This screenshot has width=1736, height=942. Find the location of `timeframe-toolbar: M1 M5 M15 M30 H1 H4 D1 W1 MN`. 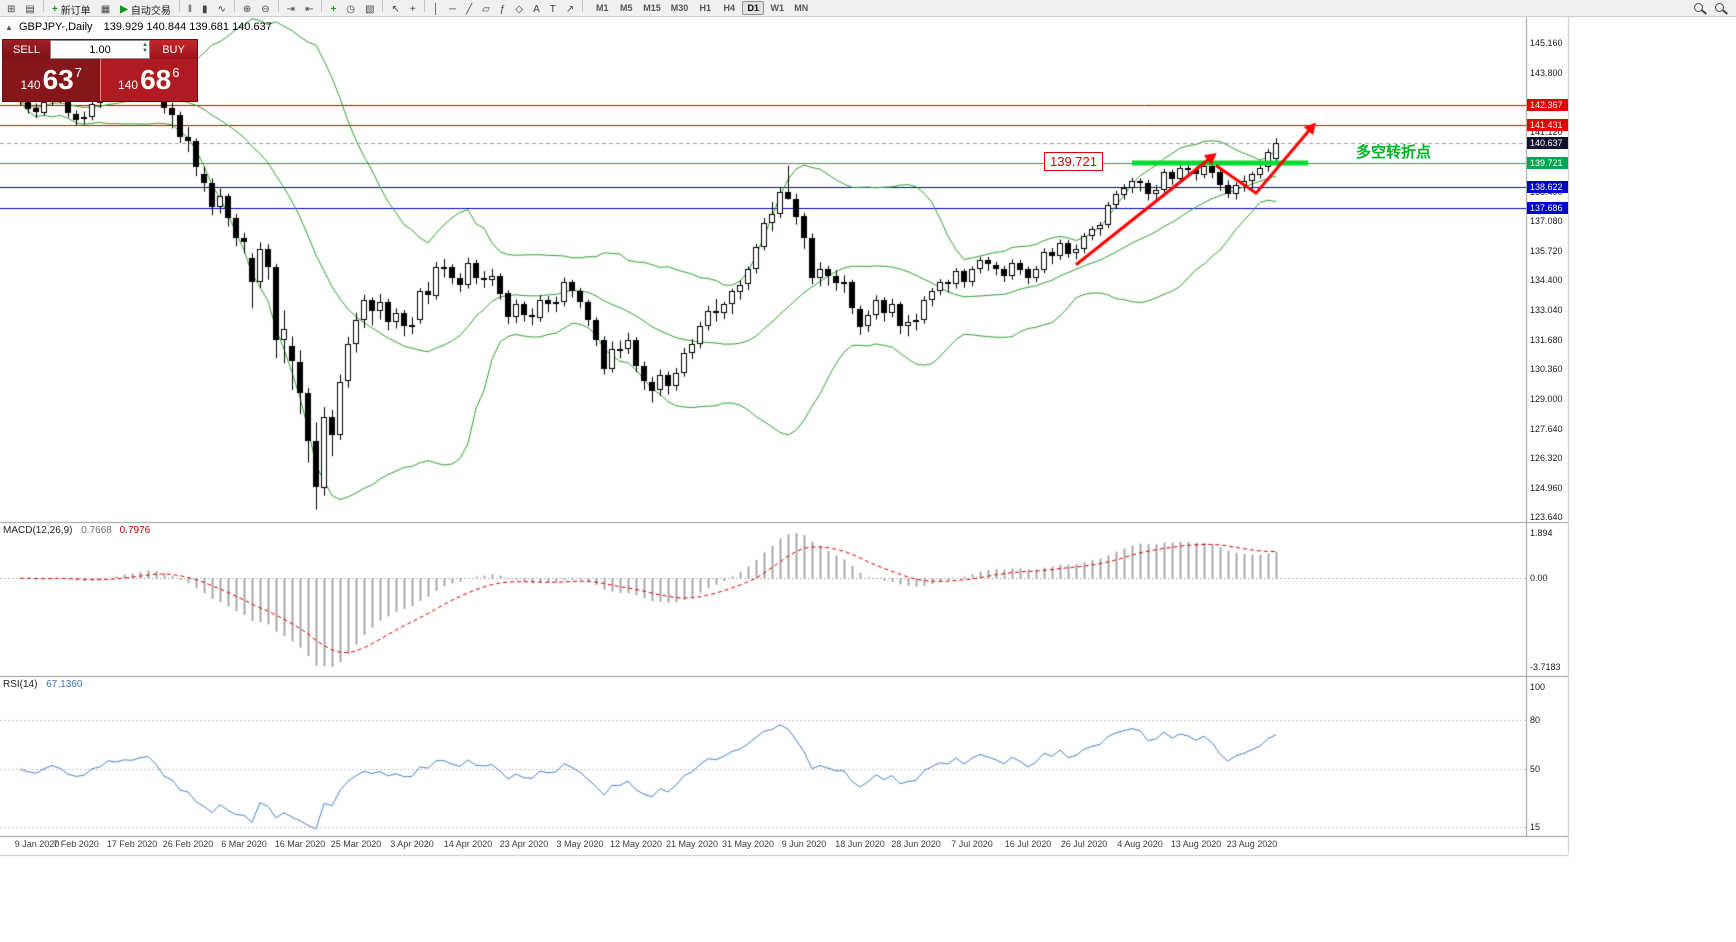

timeframe-toolbar: M1 M5 M15 M30 H1 H4 D1 W1 MN is located at coordinates (701, 8).